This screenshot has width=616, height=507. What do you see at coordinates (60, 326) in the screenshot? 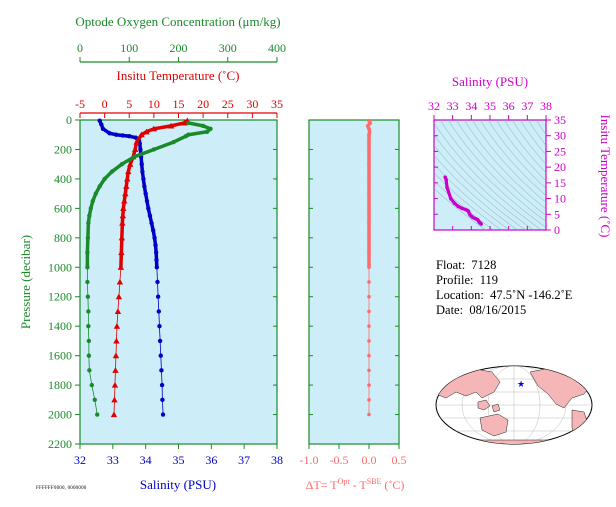
I see `pressure-tick-label: 1400` at bounding box center [60, 326].